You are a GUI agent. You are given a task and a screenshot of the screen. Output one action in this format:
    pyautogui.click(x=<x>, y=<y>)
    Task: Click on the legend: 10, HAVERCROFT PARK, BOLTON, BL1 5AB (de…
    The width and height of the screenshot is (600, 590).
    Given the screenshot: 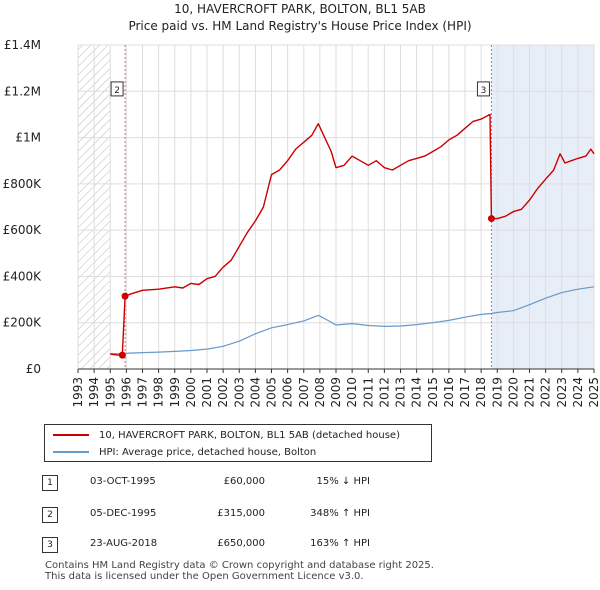 What is the action you would take?
    pyautogui.click(x=238, y=443)
    